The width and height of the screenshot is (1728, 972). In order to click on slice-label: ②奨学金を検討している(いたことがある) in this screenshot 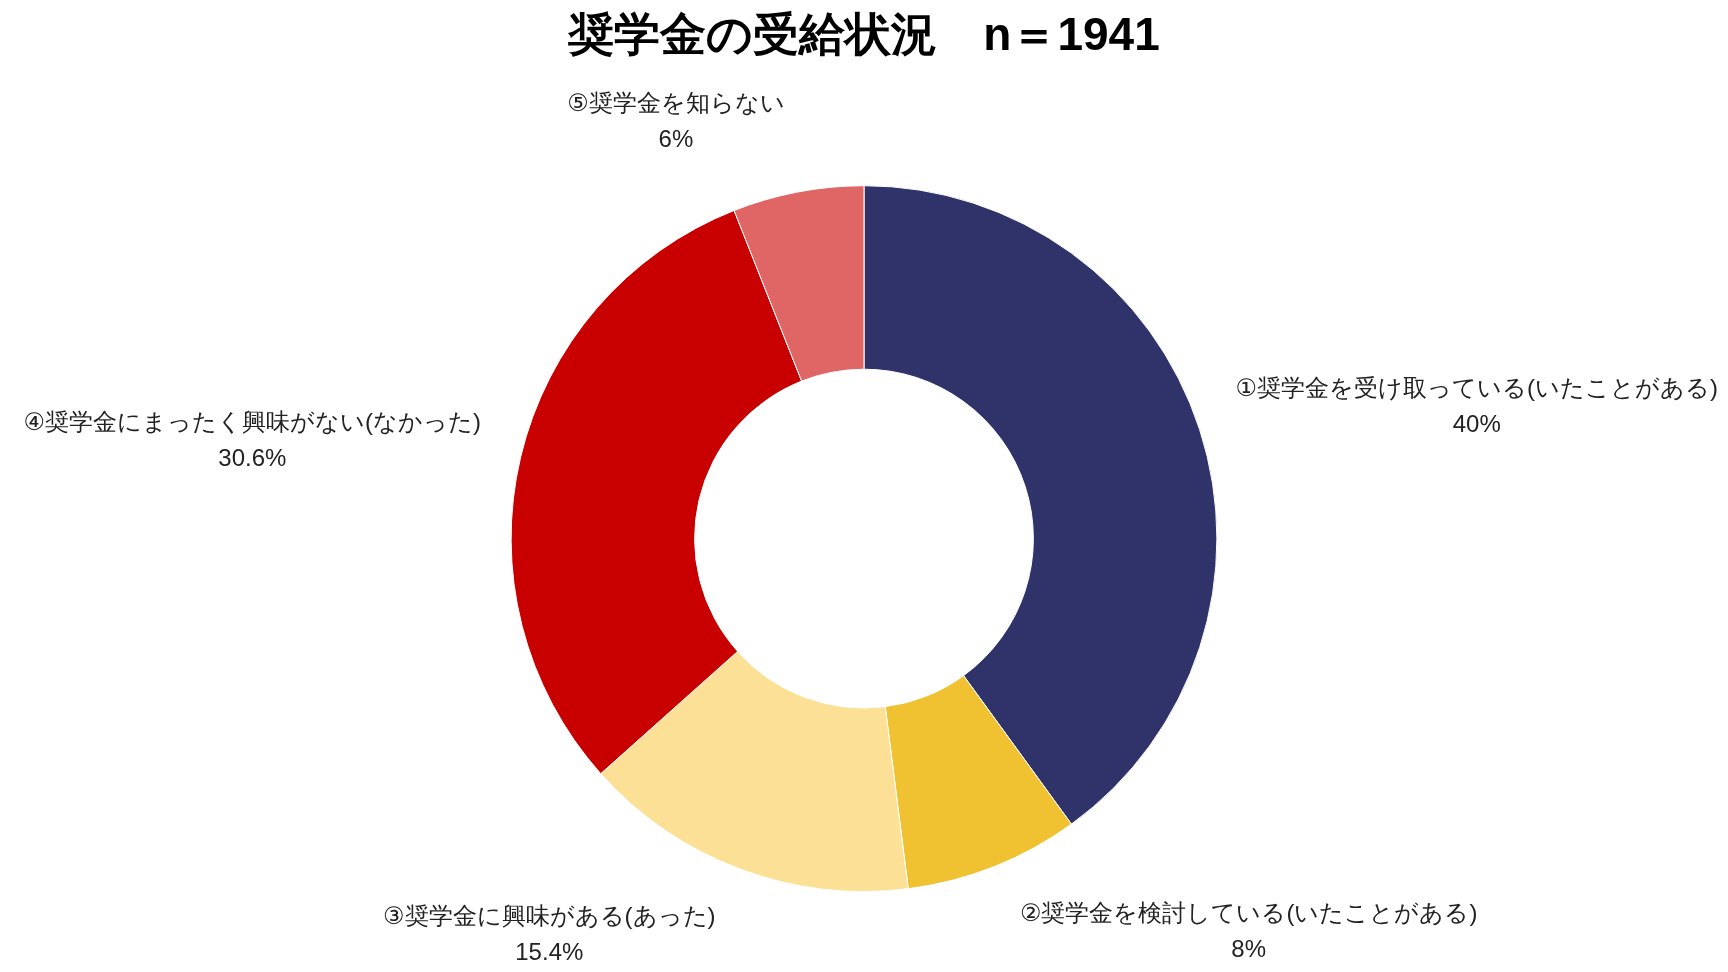, I will do `click(1248, 912)`.